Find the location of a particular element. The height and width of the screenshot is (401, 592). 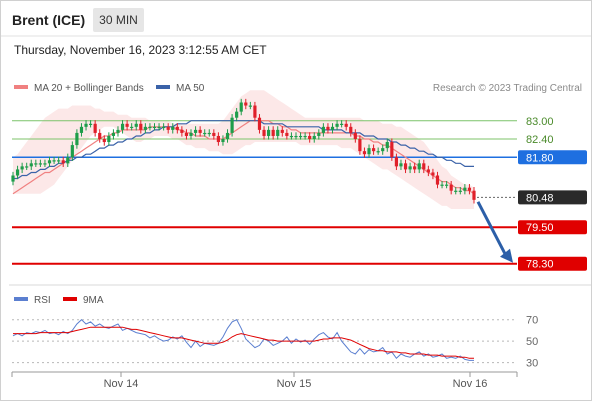

ma50-legend-label: MA 50 is located at coordinates (190, 88).